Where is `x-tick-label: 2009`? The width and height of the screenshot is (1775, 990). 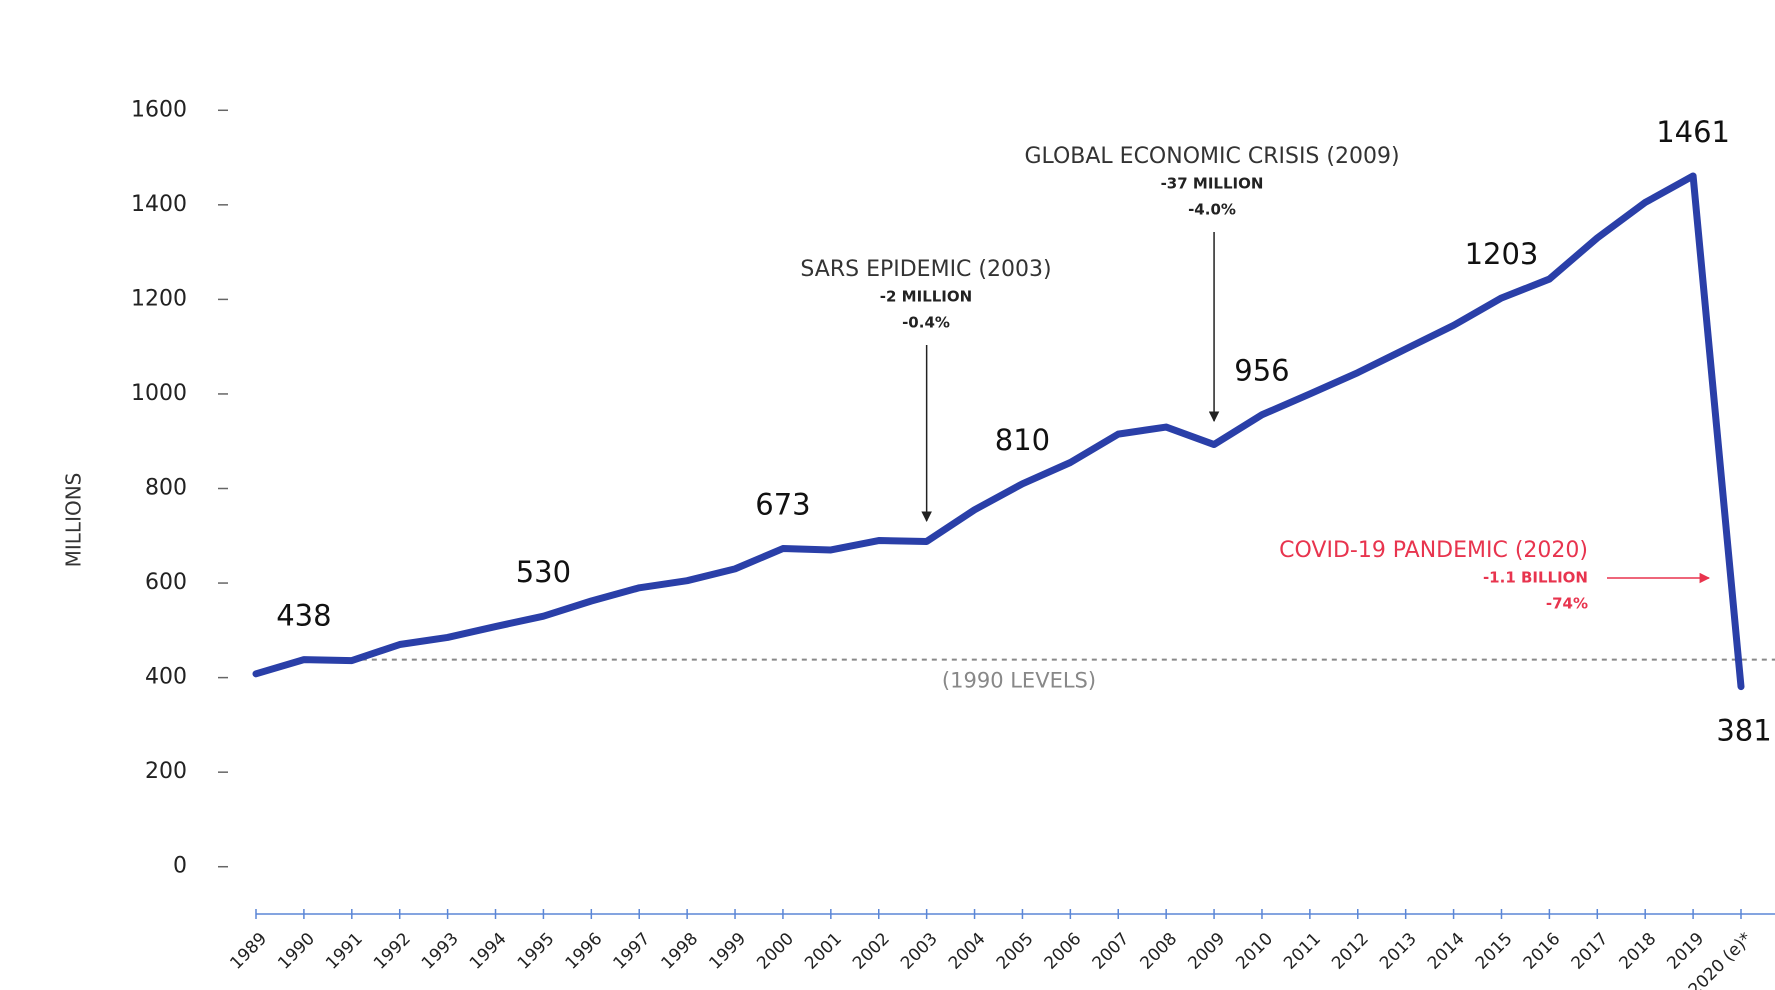 x-tick-label: 2009 is located at coordinates (1206, 951).